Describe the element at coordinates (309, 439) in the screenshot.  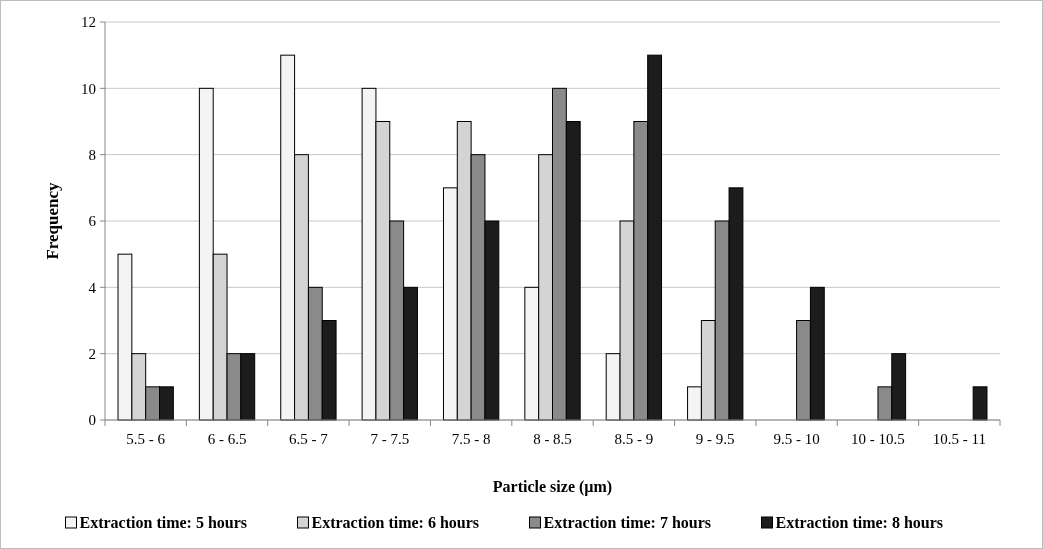
I see `x-tick-label: 6.5 - 7` at that location.